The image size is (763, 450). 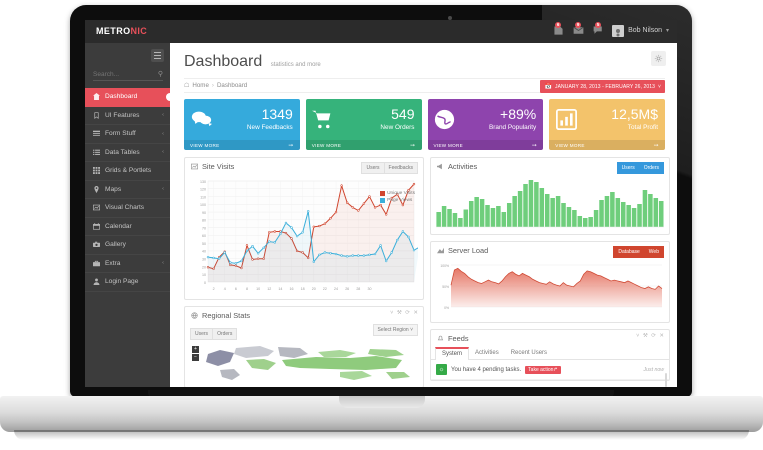 I want to click on svg-text: 50, so click(x=204, y=244).